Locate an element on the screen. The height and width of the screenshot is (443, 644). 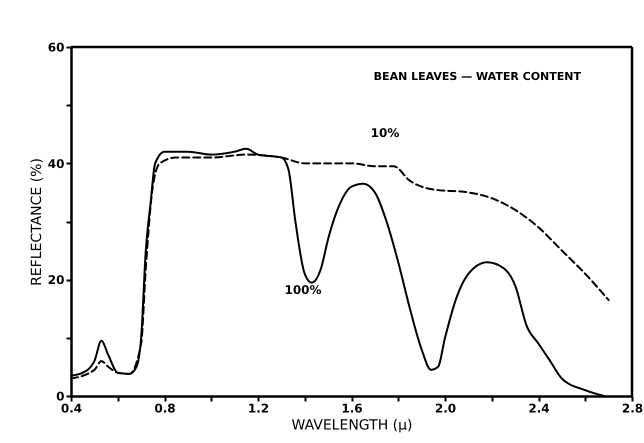
x-tick-label: 2.8 is located at coordinates (633, 409).